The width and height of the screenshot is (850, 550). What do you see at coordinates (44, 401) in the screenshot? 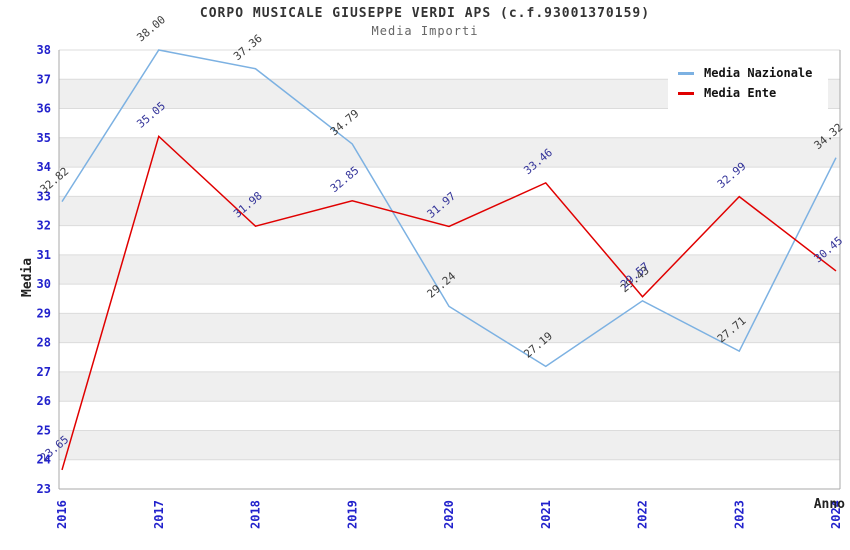
I see `y-tick-label: 26` at bounding box center [44, 401].